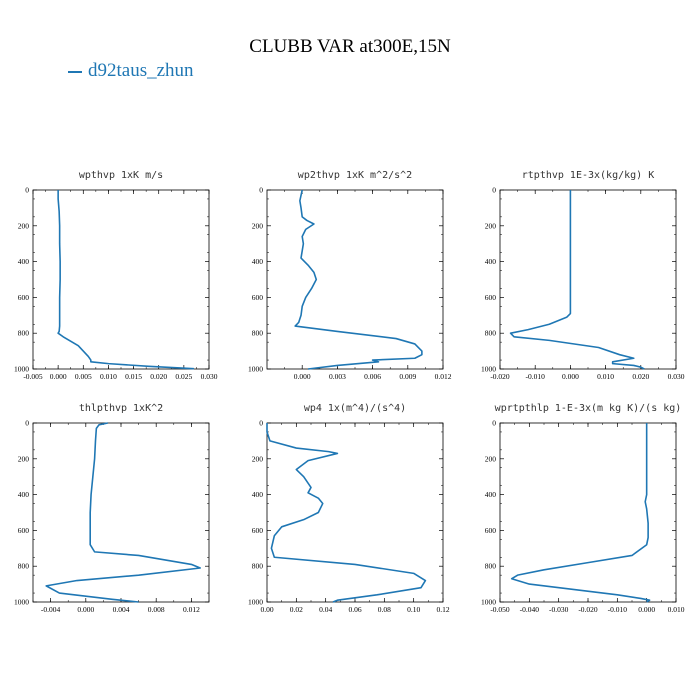 The image size is (700, 700). What do you see at coordinates (442, 609) in the screenshot?
I see `x-tick-label: 0.12` at bounding box center [442, 609].